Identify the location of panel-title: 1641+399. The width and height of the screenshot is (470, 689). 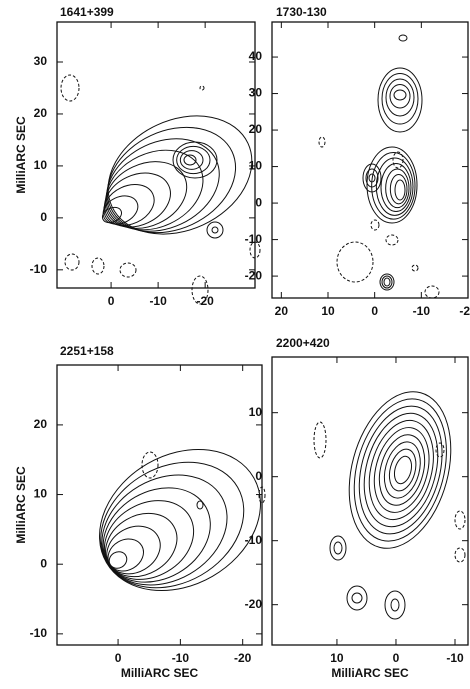
(87, 12).